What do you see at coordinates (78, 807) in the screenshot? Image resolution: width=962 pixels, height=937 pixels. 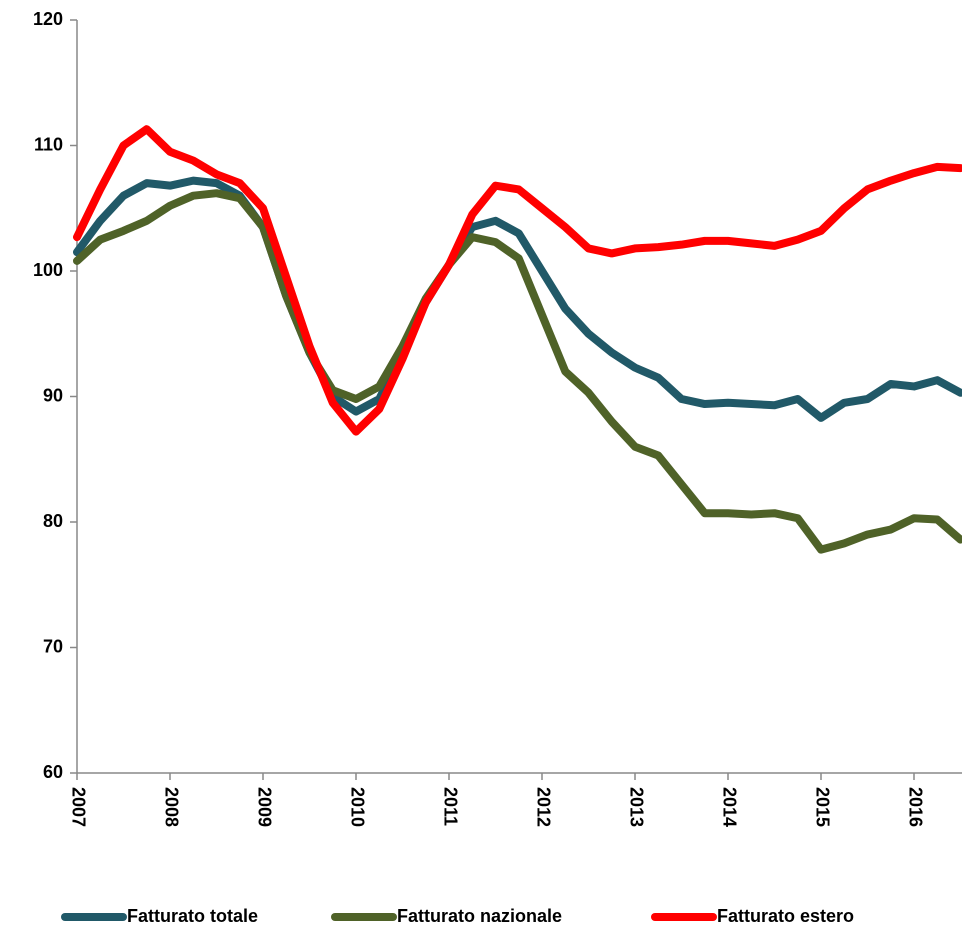 I see `x-tick-label: 2007` at bounding box center [78, 807].